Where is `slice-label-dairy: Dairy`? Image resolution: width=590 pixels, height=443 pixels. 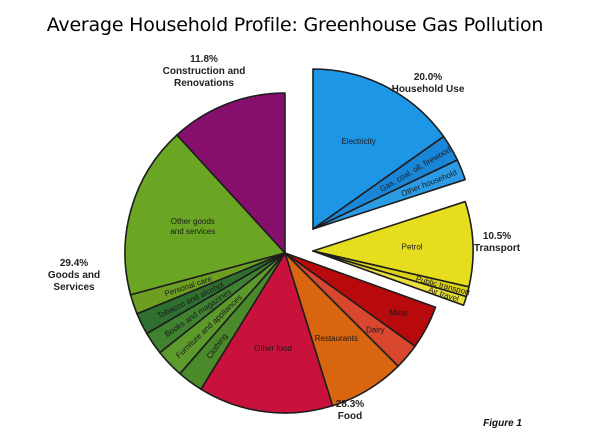 slice-label-dairy: Dairy is located at coordinates (375, 330).